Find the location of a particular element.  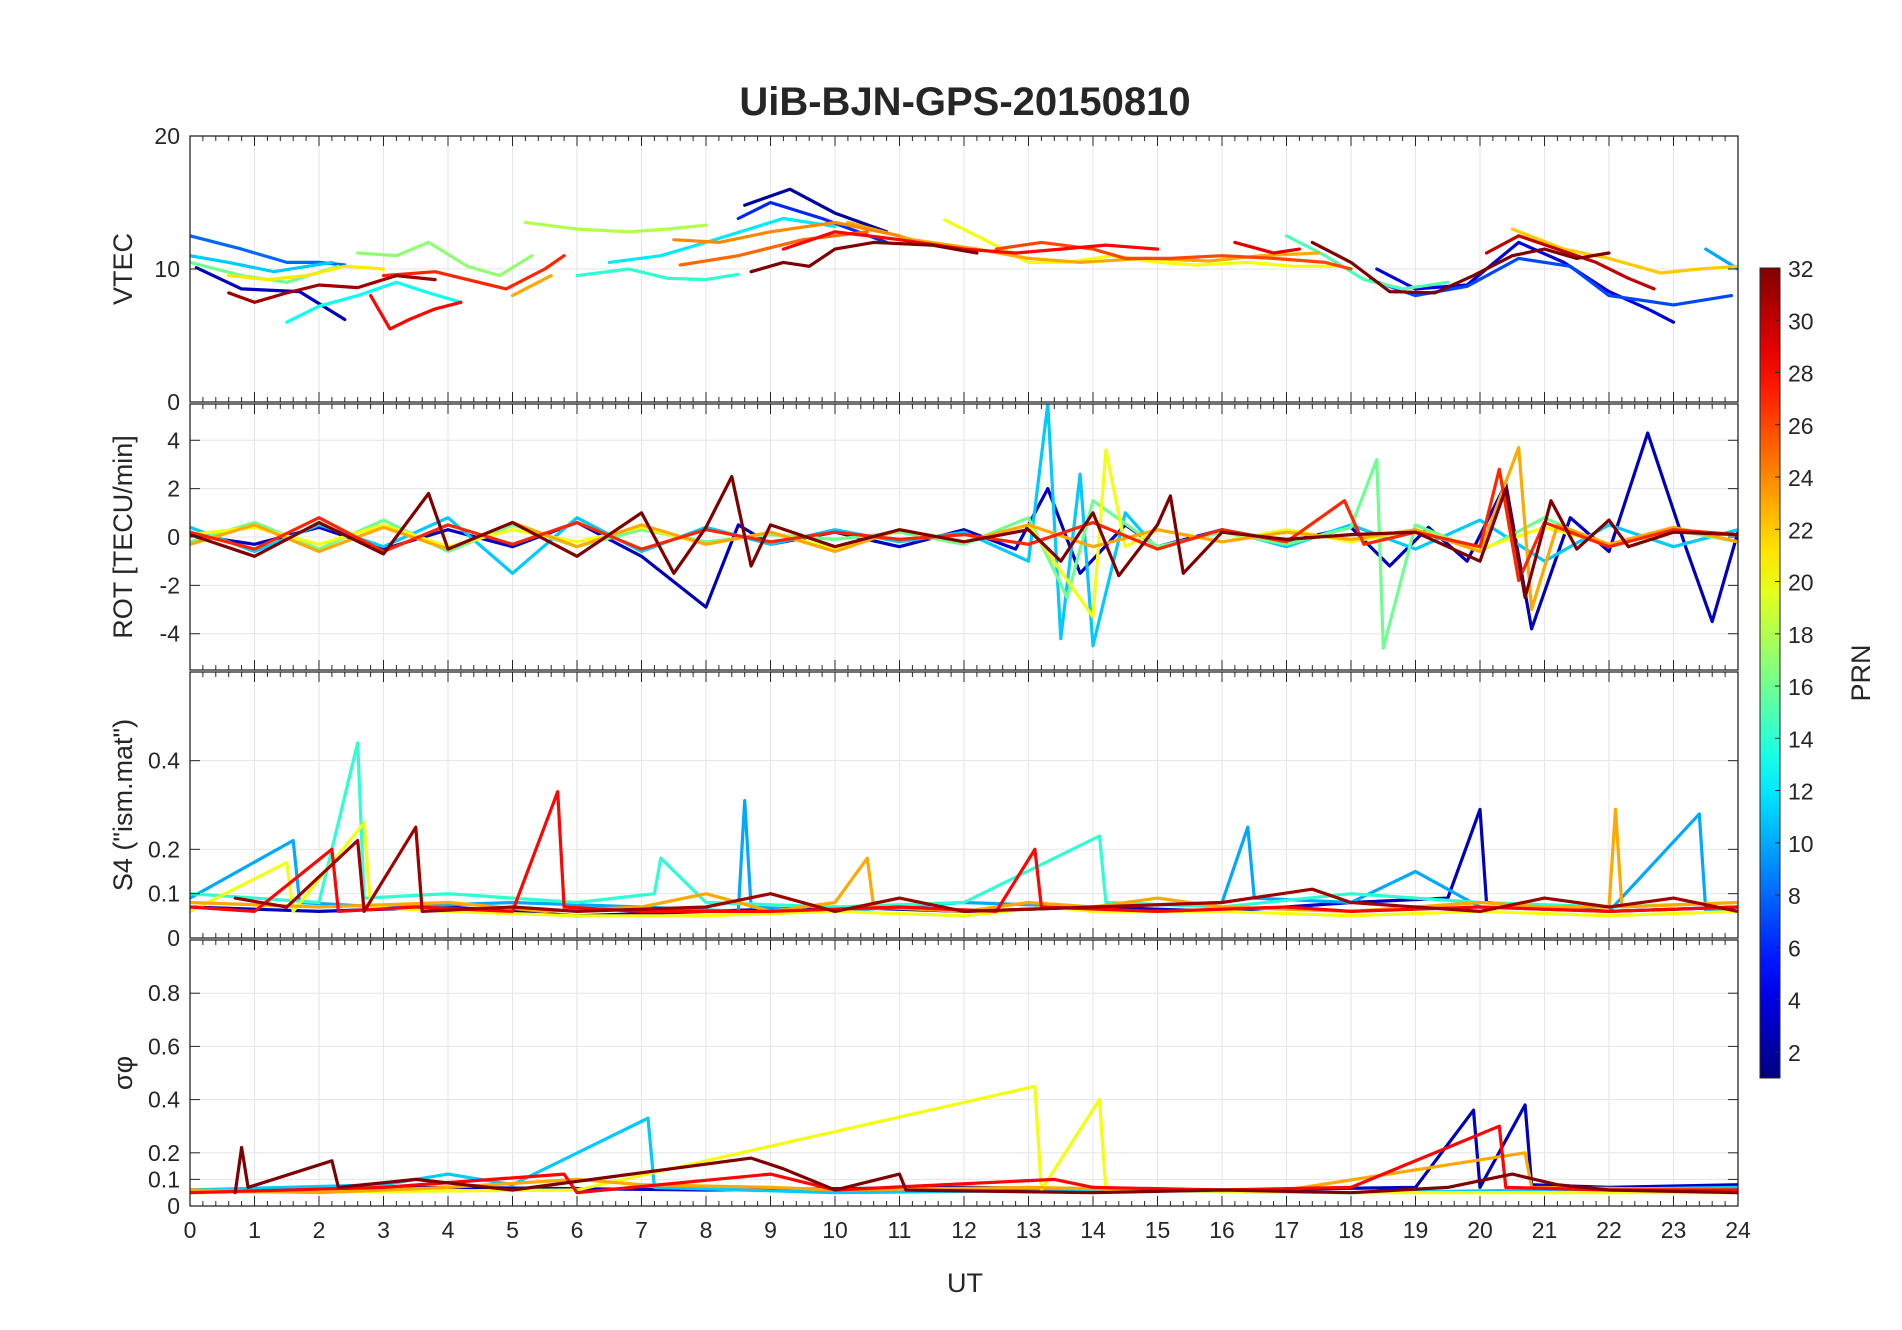

x-axis-label: UT is located at coordinates (965, 1283).